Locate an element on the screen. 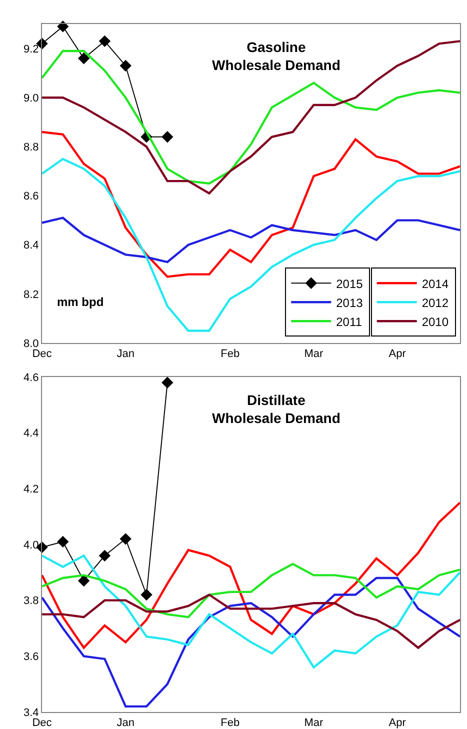 This screenshot has height=729, width=467. legend-label: 2010 is located at coordinates (435, 321).